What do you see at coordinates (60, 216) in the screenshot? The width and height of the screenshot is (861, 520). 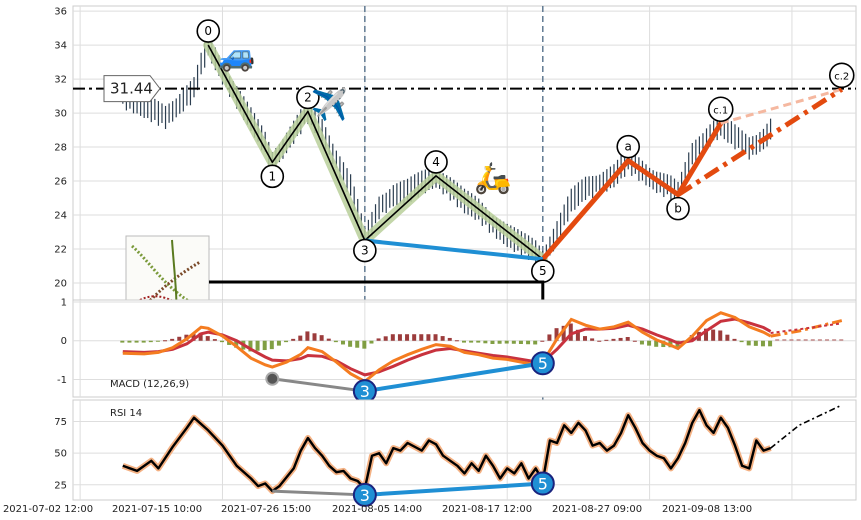 I see `y-tick-label: 24` at bounding box center [60, 216].